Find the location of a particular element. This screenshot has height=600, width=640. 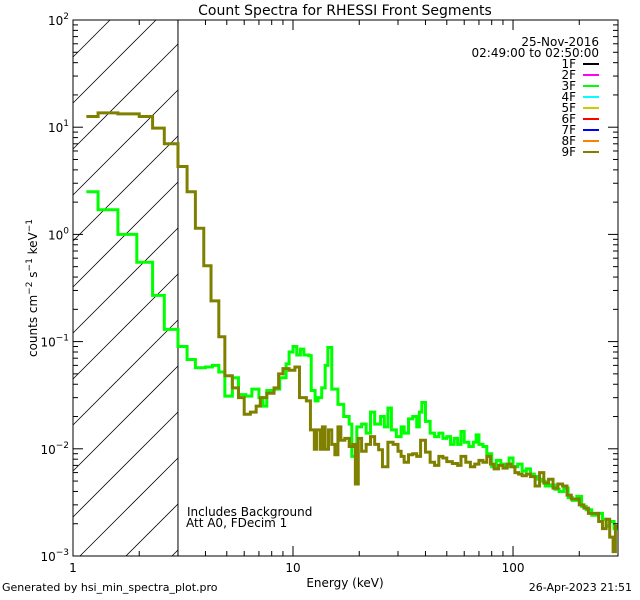

y-tick-label: 10⁻³ is located at coordinates (54, 556).